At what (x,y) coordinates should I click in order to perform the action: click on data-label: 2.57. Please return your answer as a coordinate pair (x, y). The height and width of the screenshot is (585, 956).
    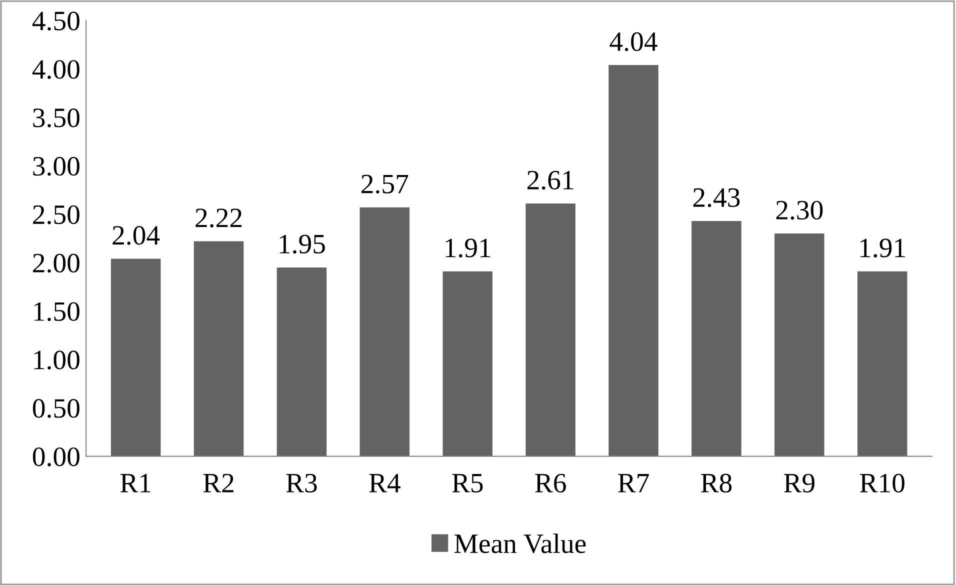
    Looking at the image, I should click on (385, 184).